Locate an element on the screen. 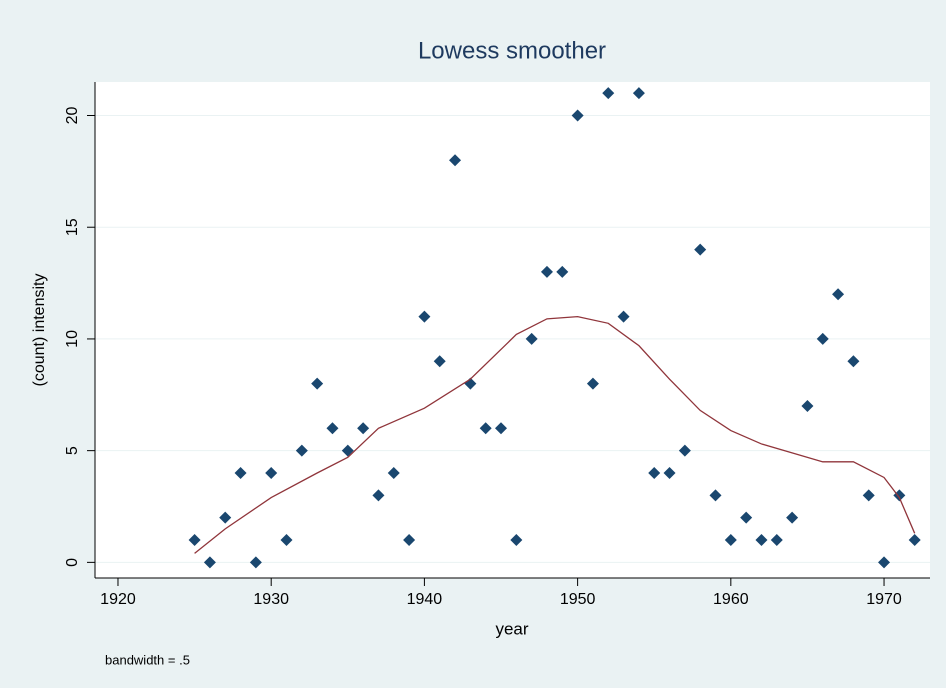 Image resolution: width=946 pixels, height=688 pixels. y-tick-label: 0 is located at coordinates (72, 562).